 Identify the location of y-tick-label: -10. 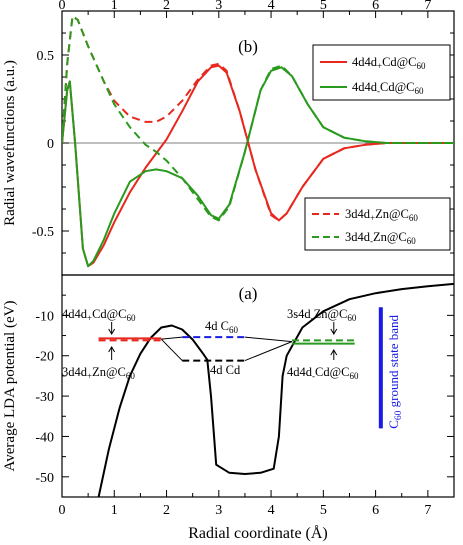
(44, 316).